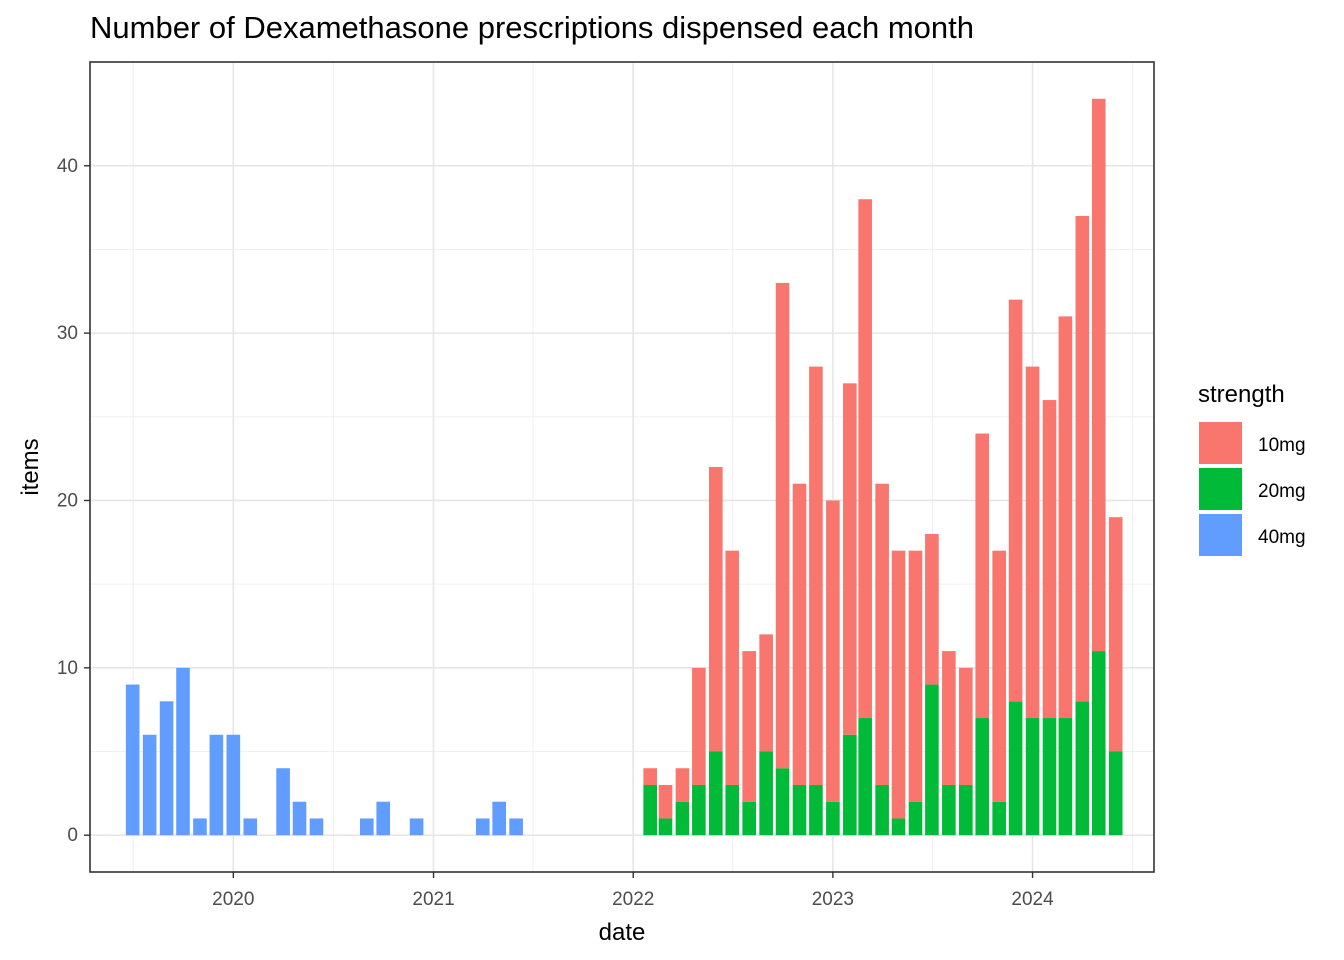 Image resolution: width=1344 pixels, height=960 pixels. Describe the element at coordinates (1220, 535) in the screenshot. I see `legend-key-40mg` at that location.